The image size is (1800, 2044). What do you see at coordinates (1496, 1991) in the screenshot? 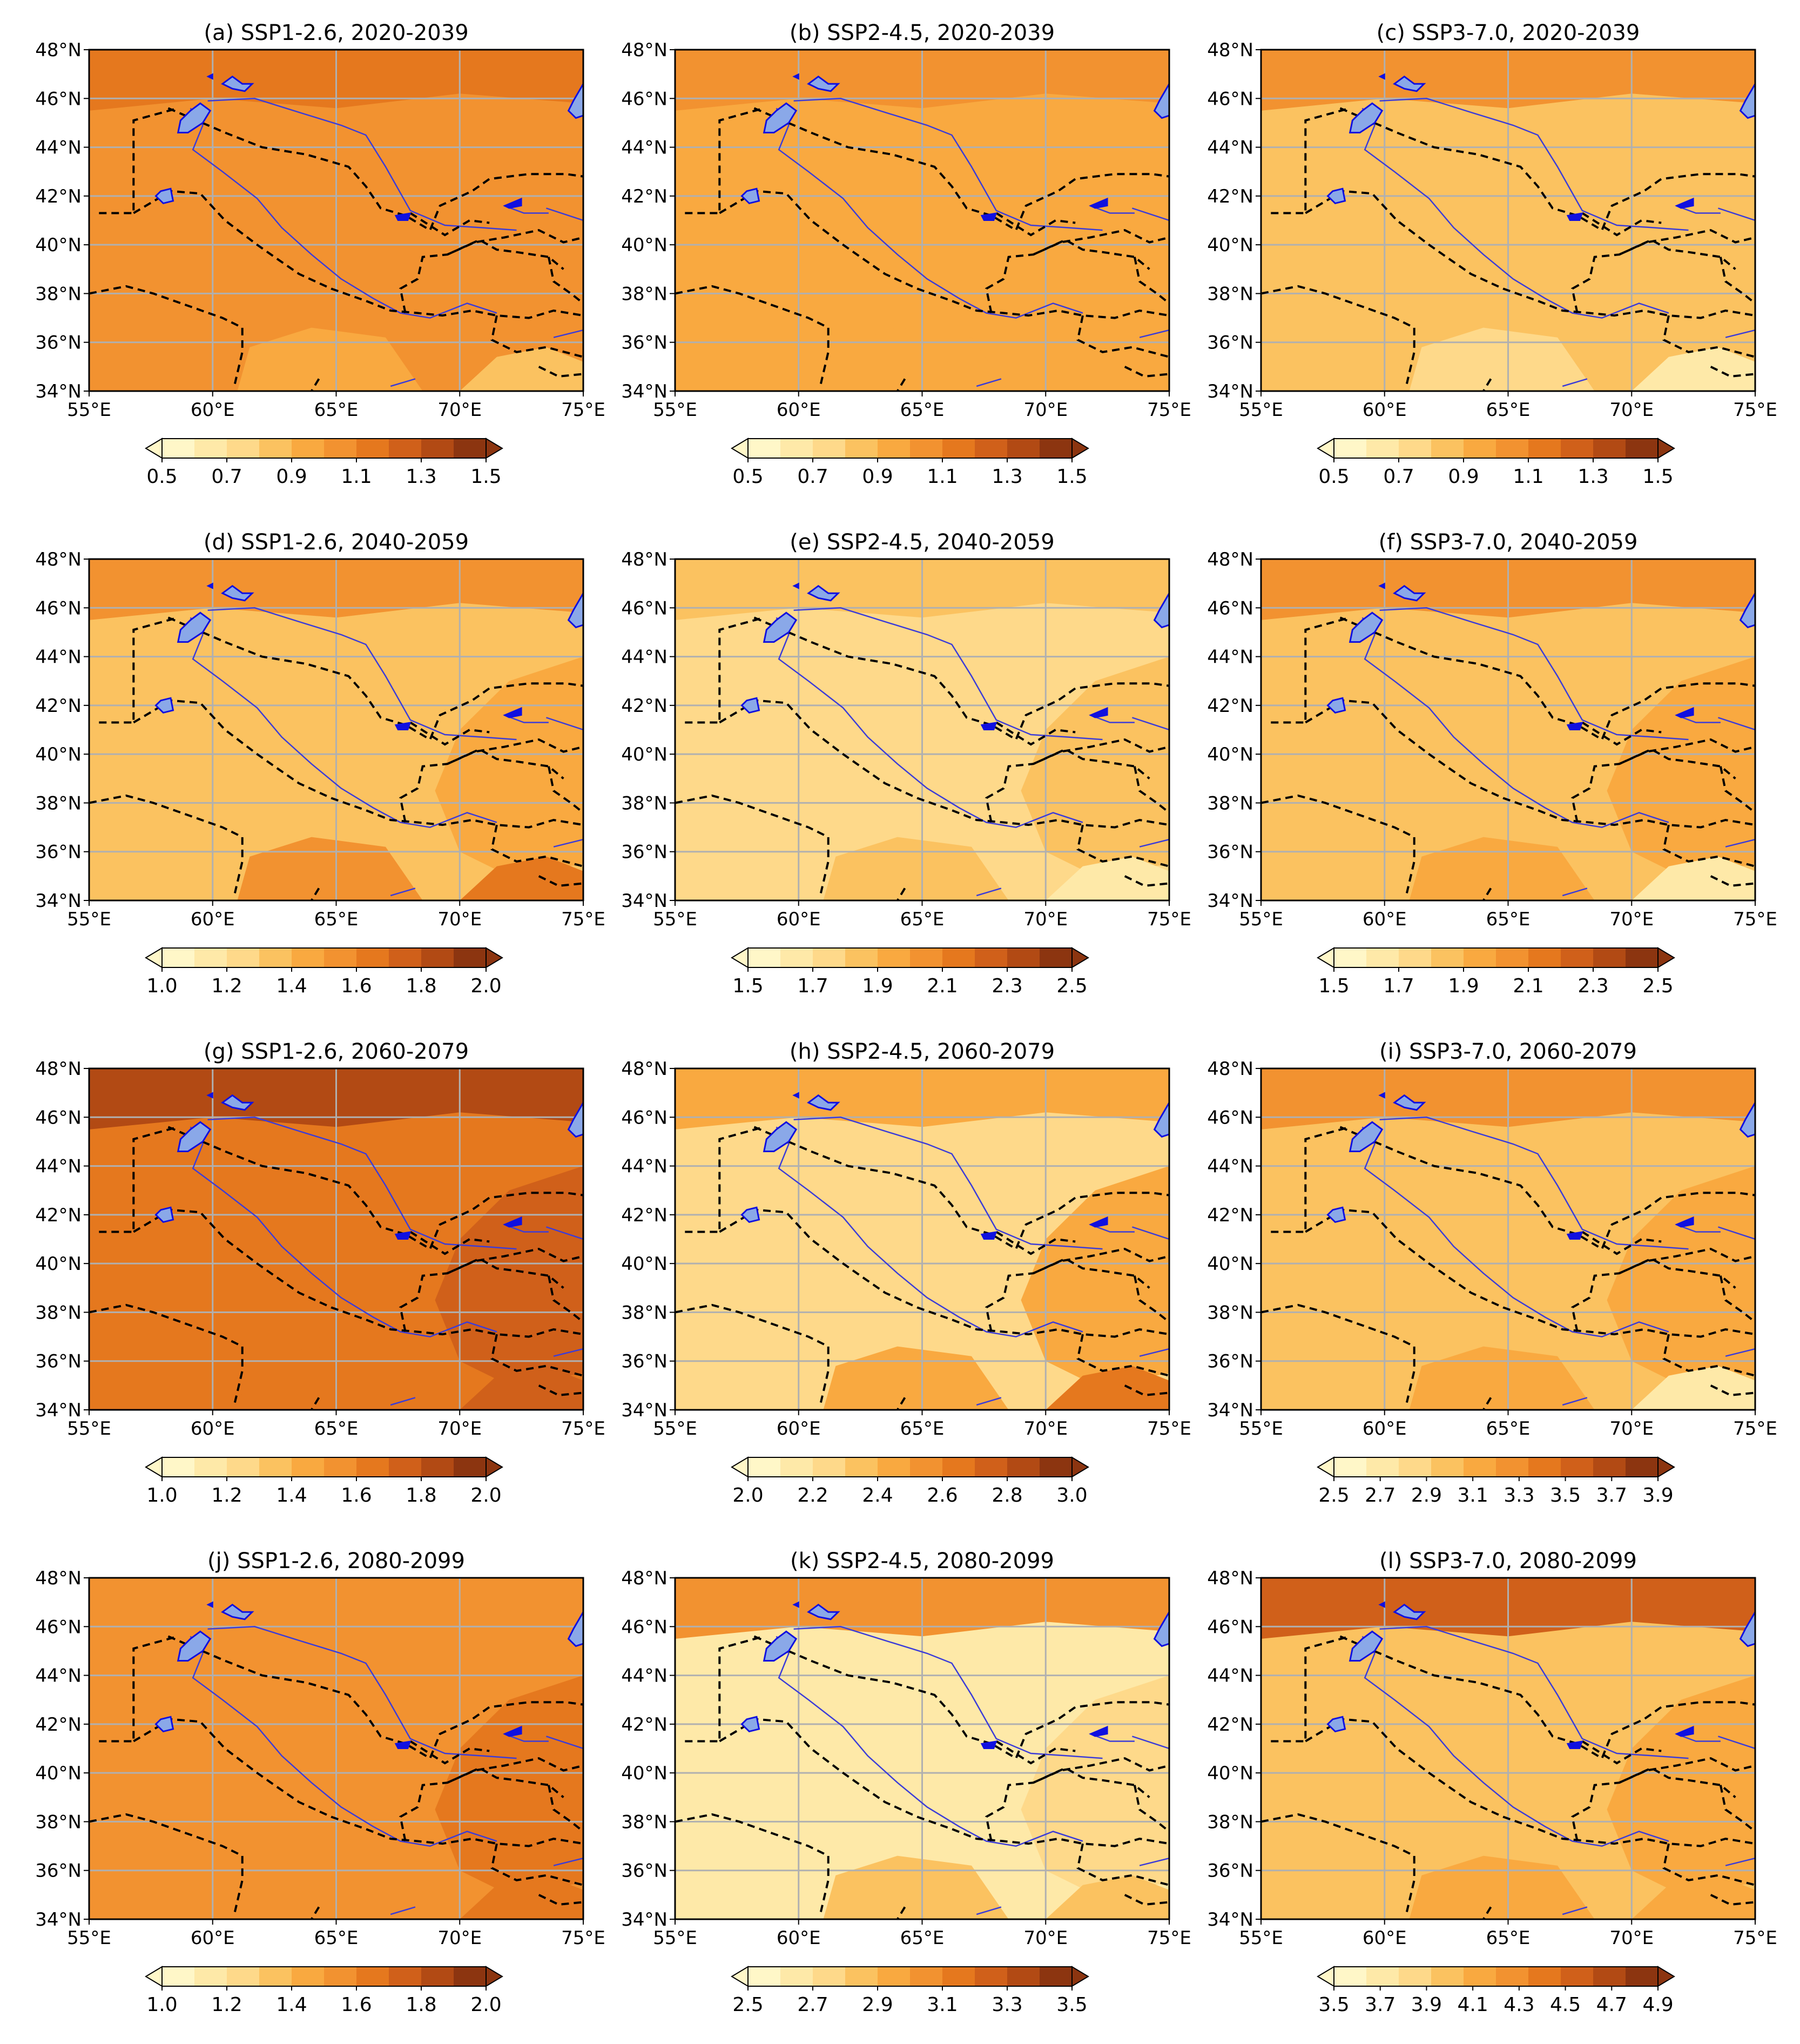
I see `colorbar: 3.5 3.7 3.9 4.1 4.3 4.5 4.7 4.9` at bounding box center [1496, 1991].